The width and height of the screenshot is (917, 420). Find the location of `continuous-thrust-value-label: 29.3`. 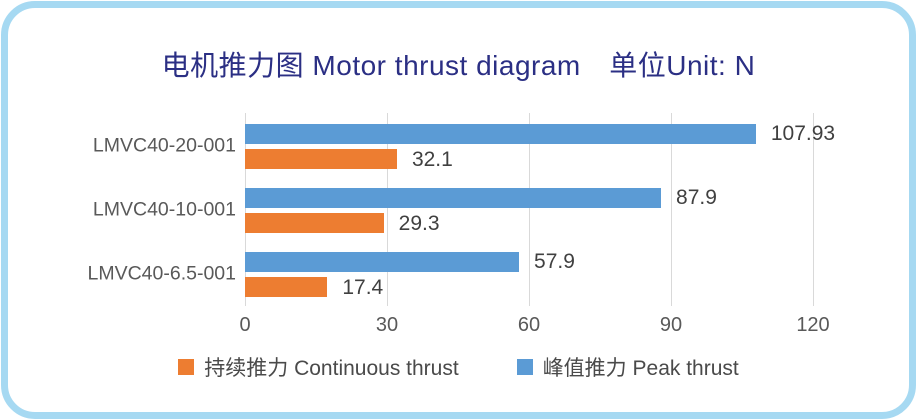

continuous-thrust-value-label: 29.3 is located at coordinates (419, 223).